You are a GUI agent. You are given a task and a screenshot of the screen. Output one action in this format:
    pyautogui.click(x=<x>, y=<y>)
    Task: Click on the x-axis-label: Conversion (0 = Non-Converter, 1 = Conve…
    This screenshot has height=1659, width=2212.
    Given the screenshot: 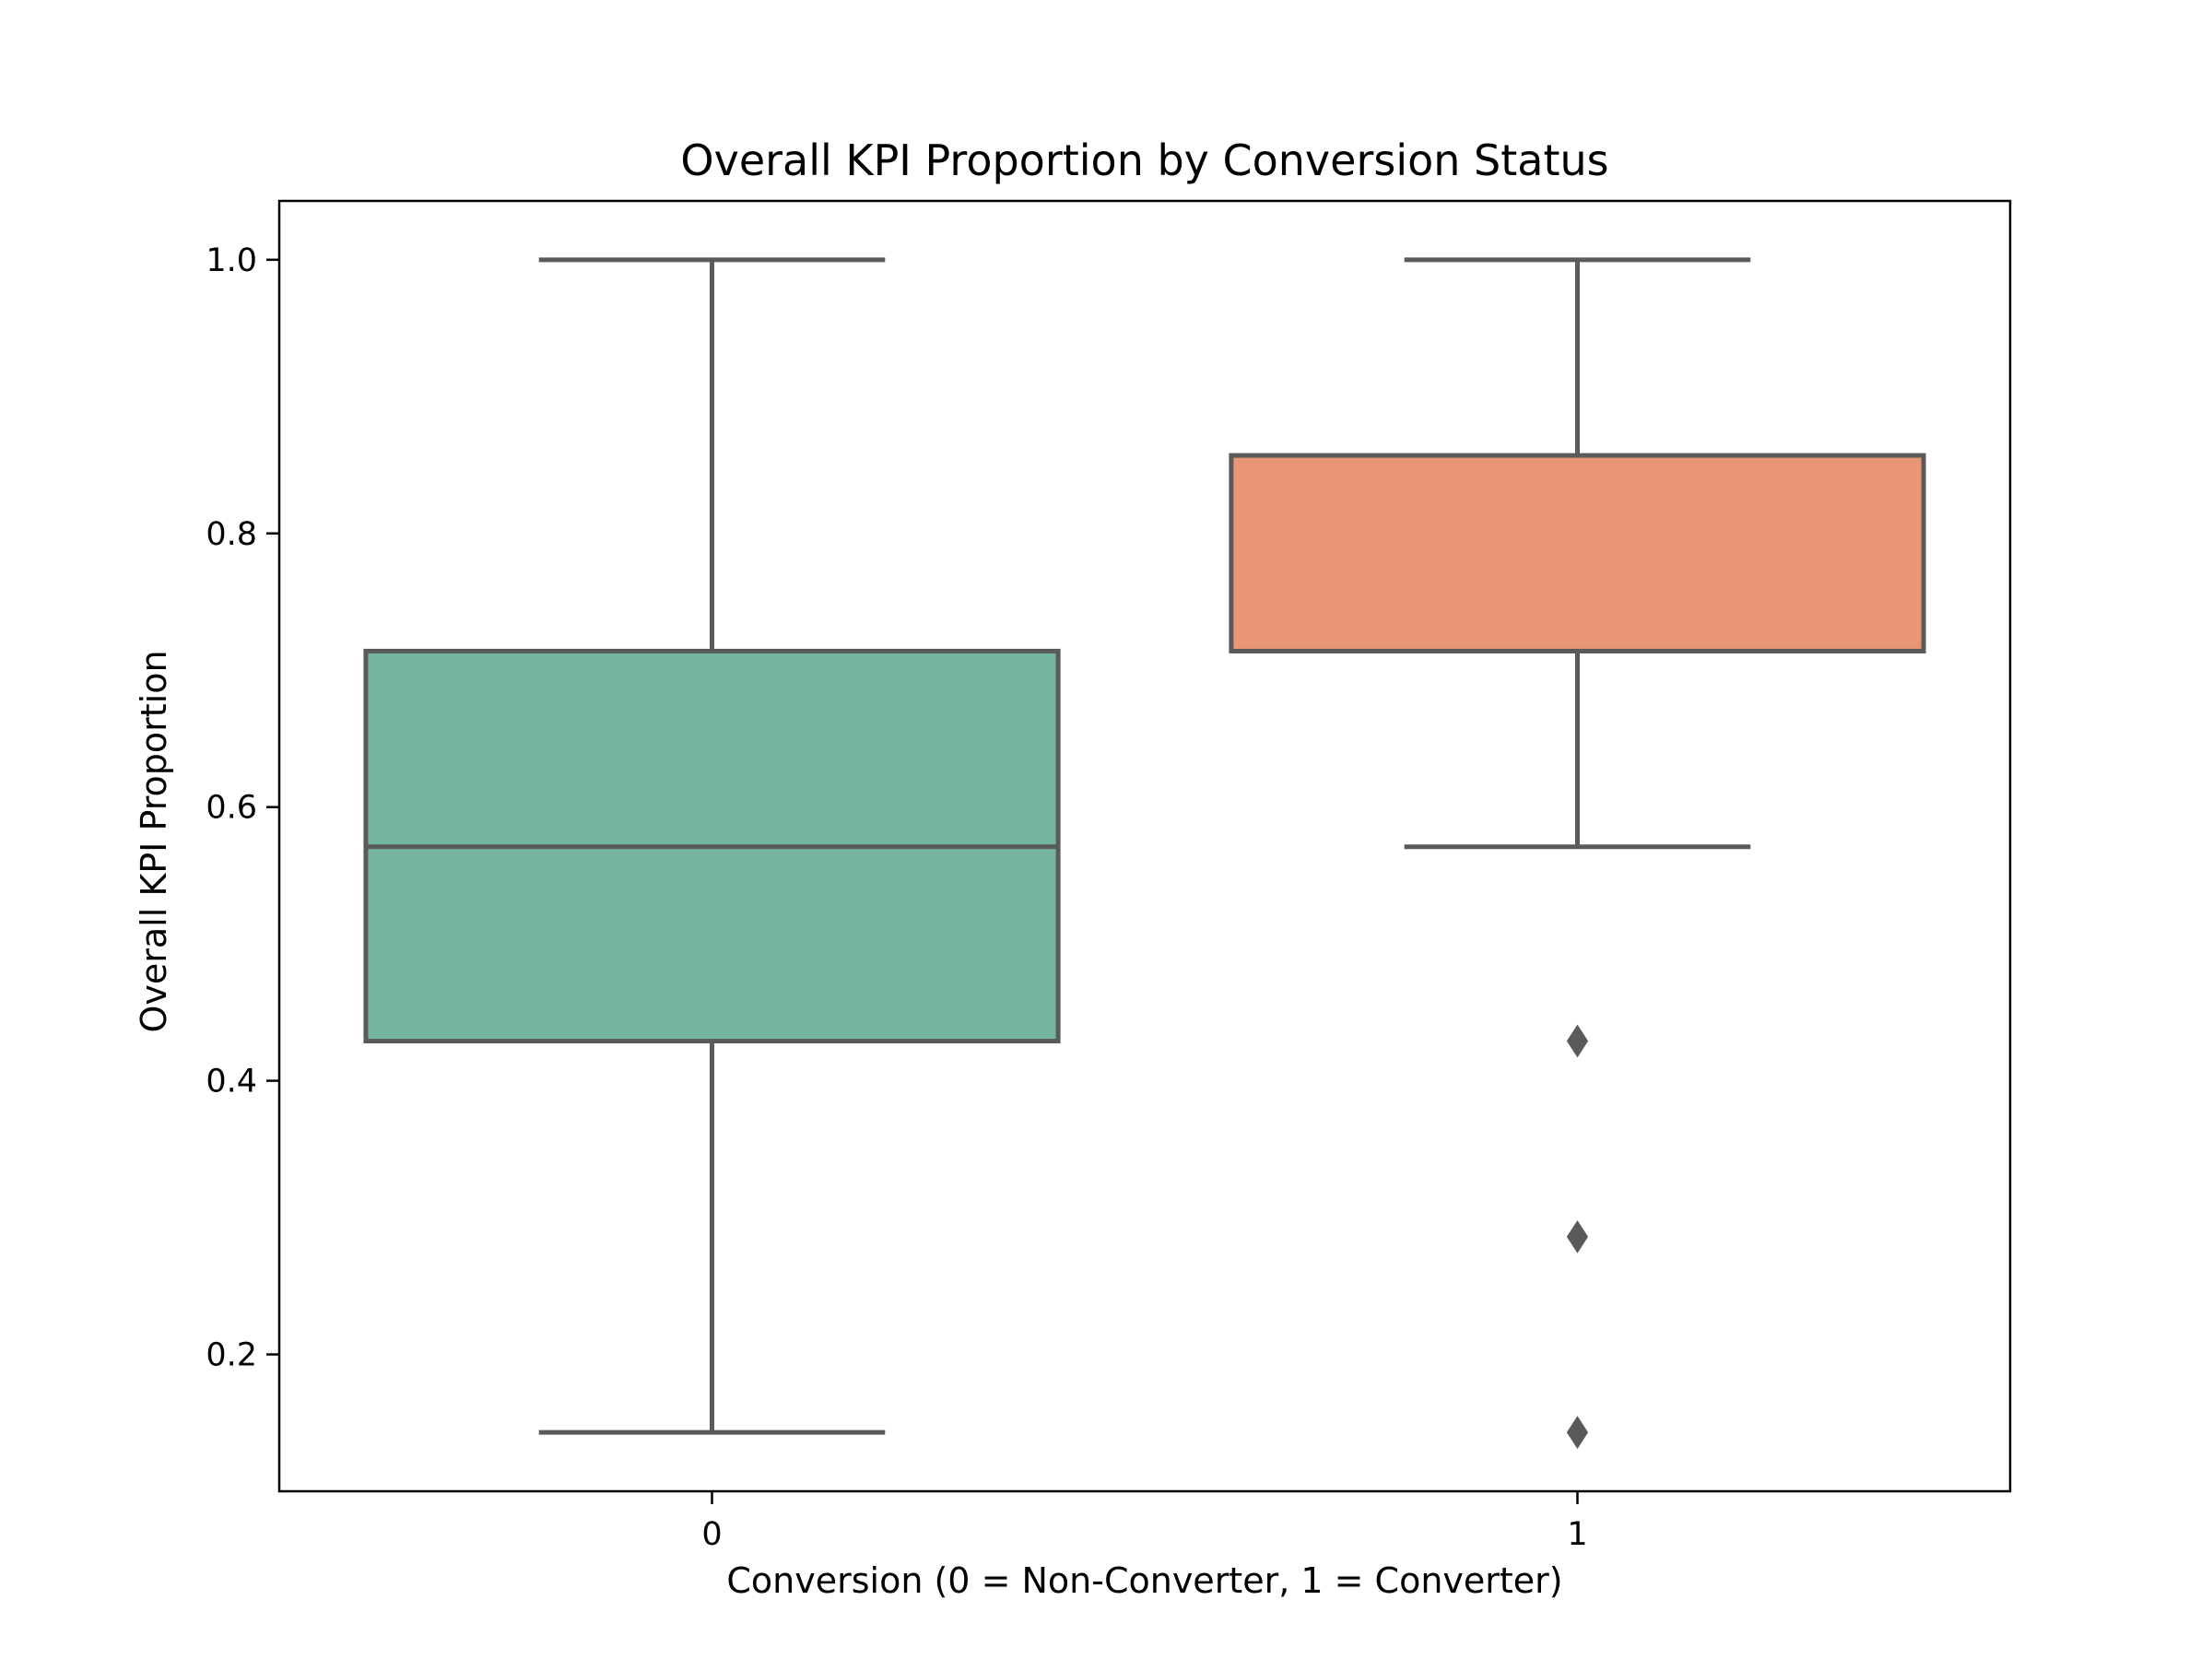 What is the action you would take?
    pyautogui.click(x=1144, y=1580)
    